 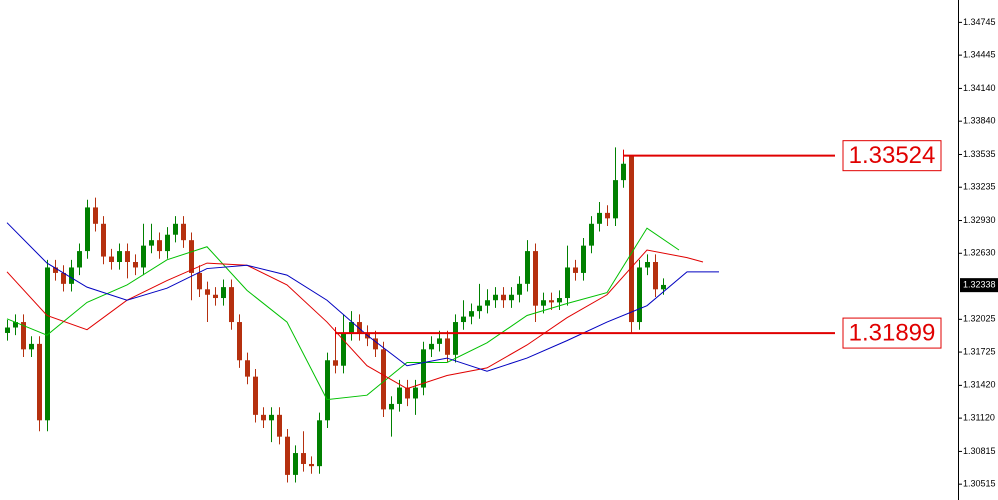 I want to click on annotation-label: 1.33524, so click(x=892, y=155).